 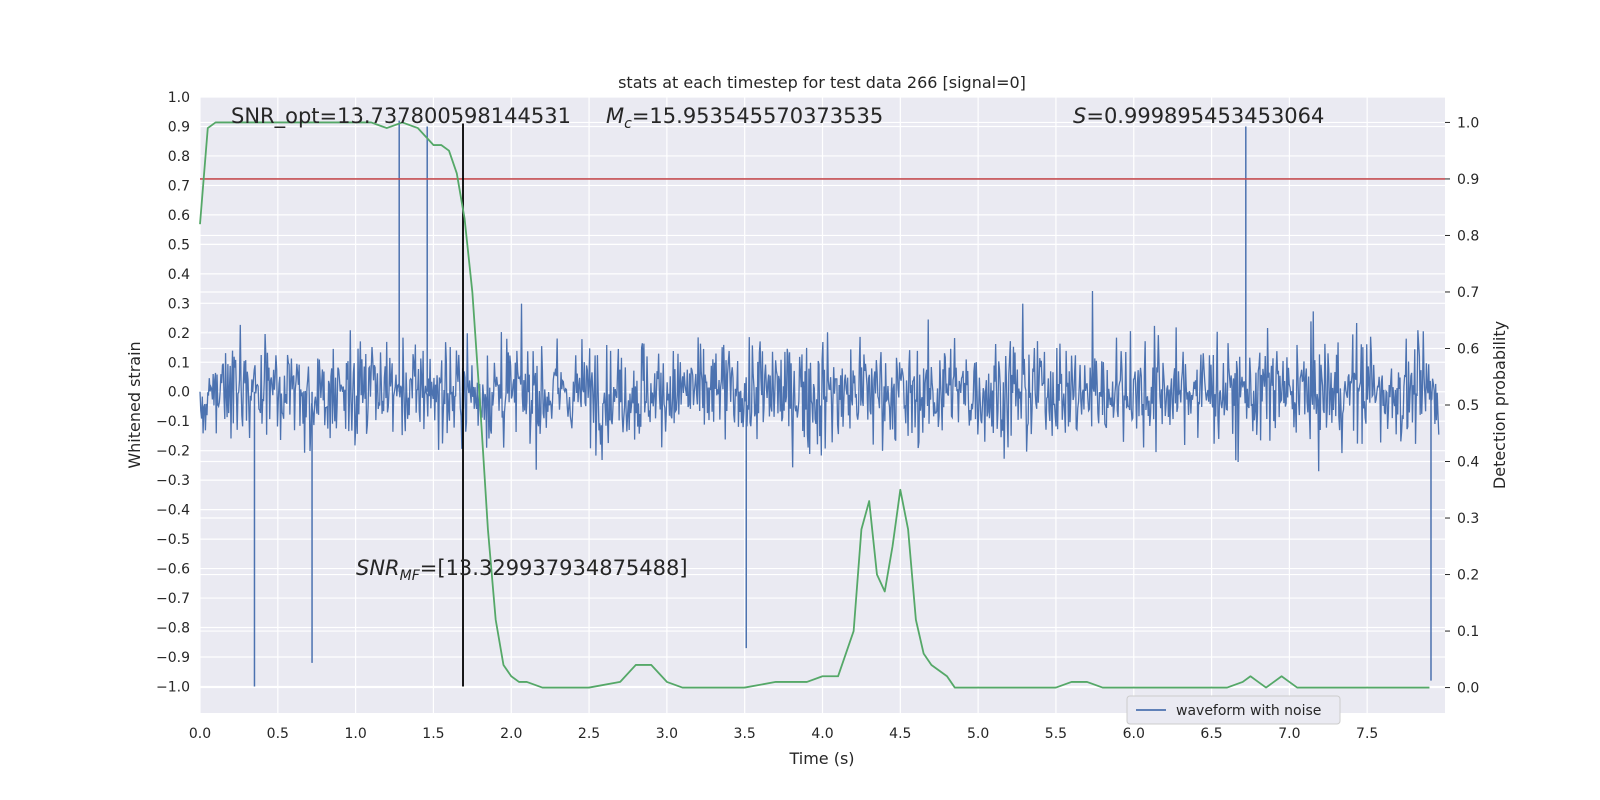 What do you see at coordinates (179, 363) in the screenshot?
I see `y-tick-label: 0.1` at bounding box center [179, 363].